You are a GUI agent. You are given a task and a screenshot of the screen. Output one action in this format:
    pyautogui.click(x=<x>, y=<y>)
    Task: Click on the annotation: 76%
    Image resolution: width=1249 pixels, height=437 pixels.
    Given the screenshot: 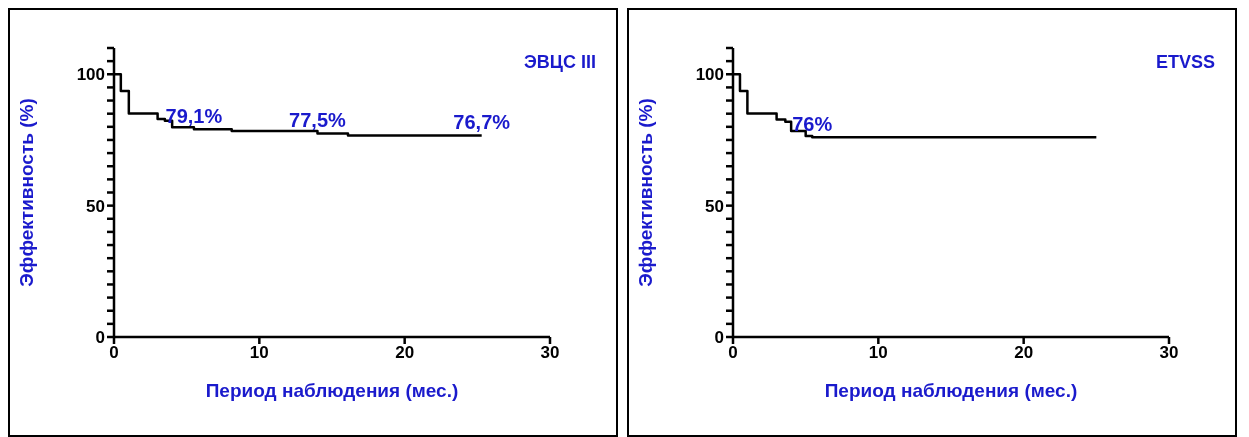 What is the action you would take?
    pyautogui.click(x=812, y=124)
    